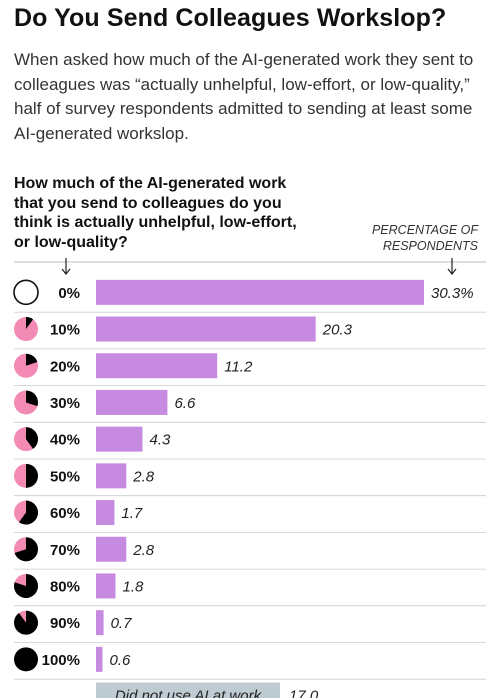 This screenshot has width=500, height=698. What do you see at coordinates (69, 293) in the screenshot?
I see `category-label-0: 0%` at bounding box center [69, 293].